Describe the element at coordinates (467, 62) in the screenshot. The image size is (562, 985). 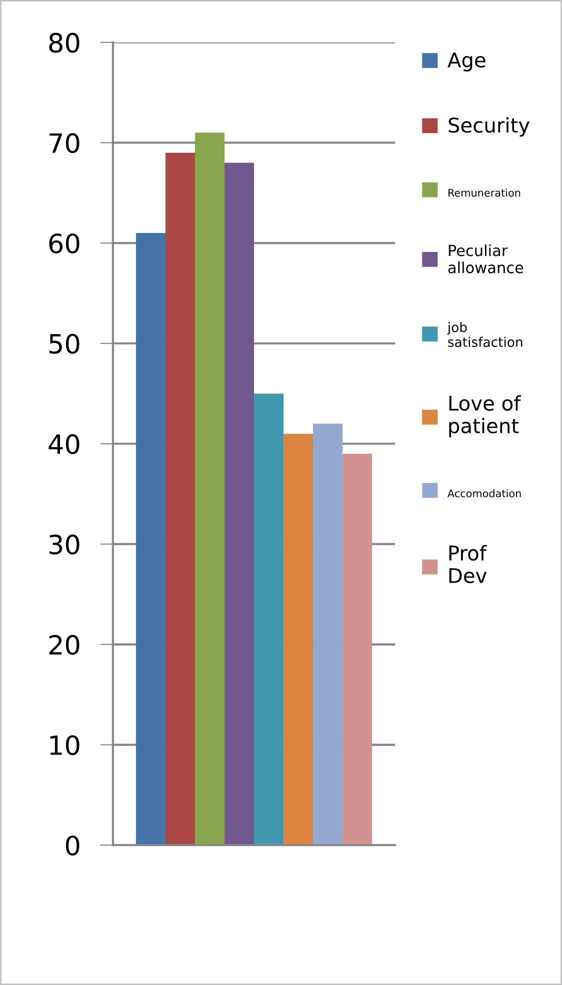
I see `legend-label: Age` at that location.